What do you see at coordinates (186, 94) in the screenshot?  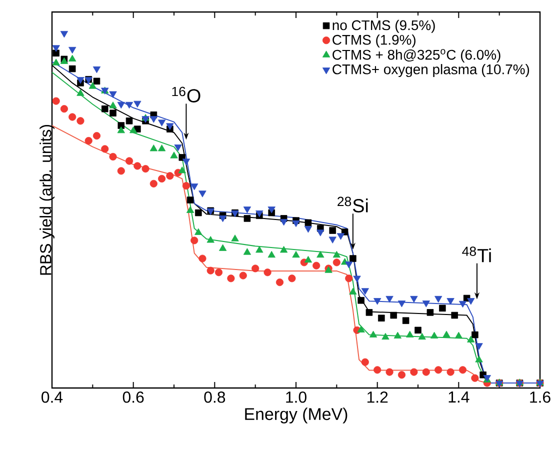 I see `annotation: $^{16}$O` at bounding box center [186, 94].